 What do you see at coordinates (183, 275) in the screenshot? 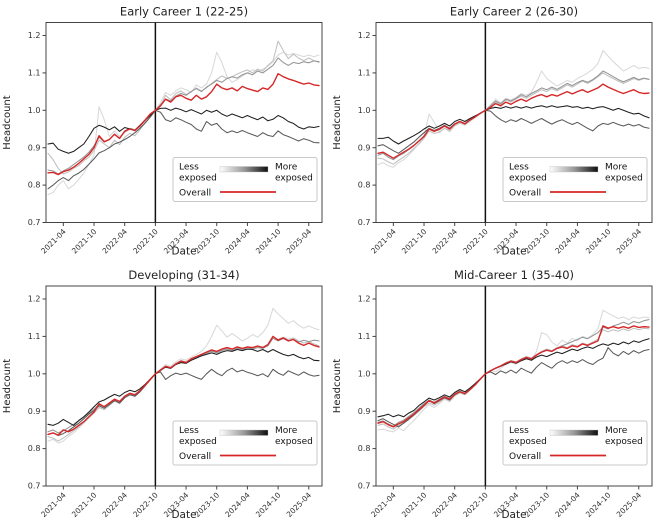
I see `chart-title: Developing (31-34)` at bounding box center [183, 275].